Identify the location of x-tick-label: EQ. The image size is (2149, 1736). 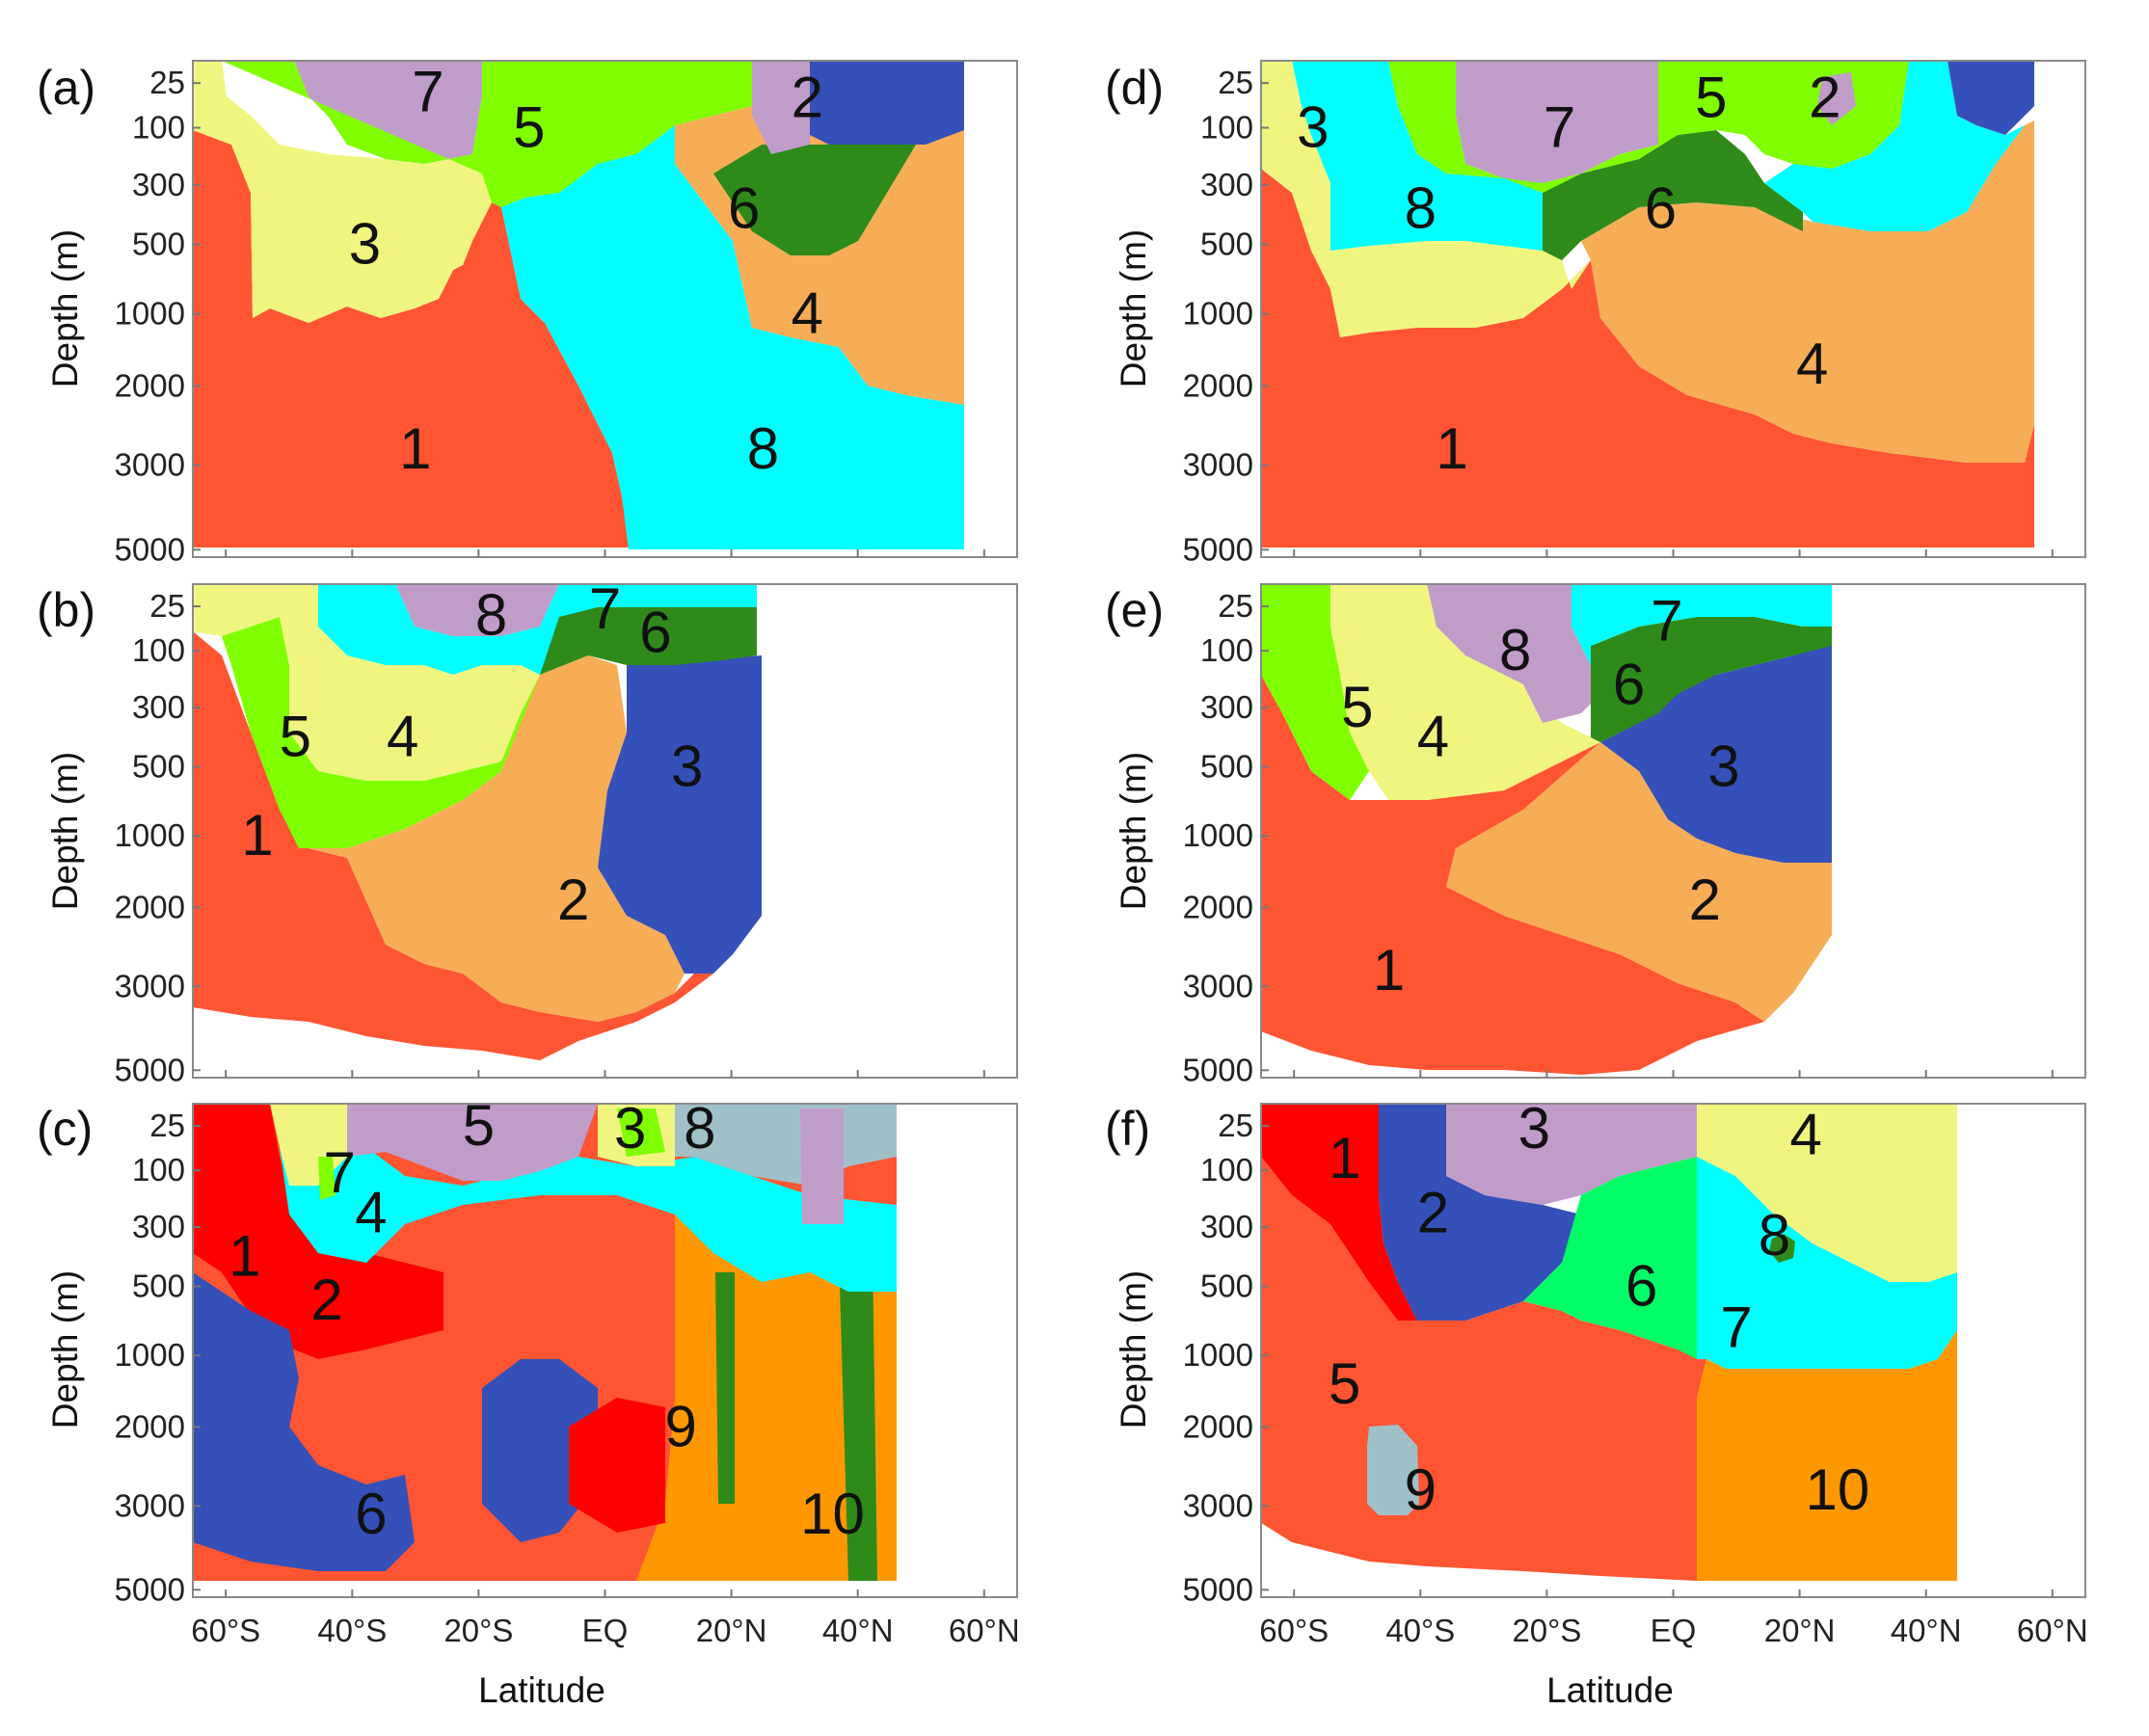
(1674, 1630).